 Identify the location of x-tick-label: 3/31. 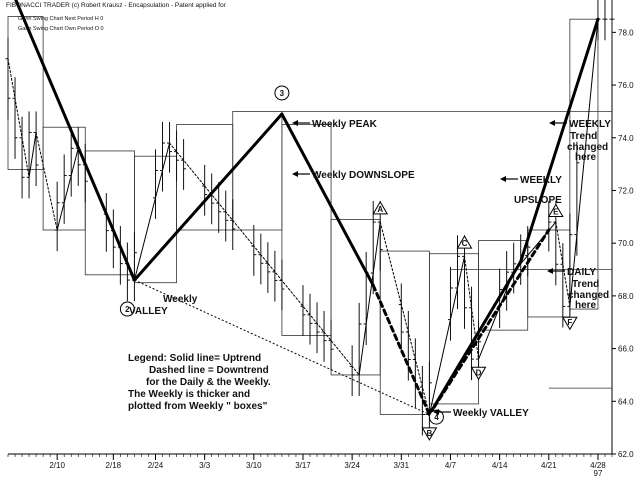
(402, 465).